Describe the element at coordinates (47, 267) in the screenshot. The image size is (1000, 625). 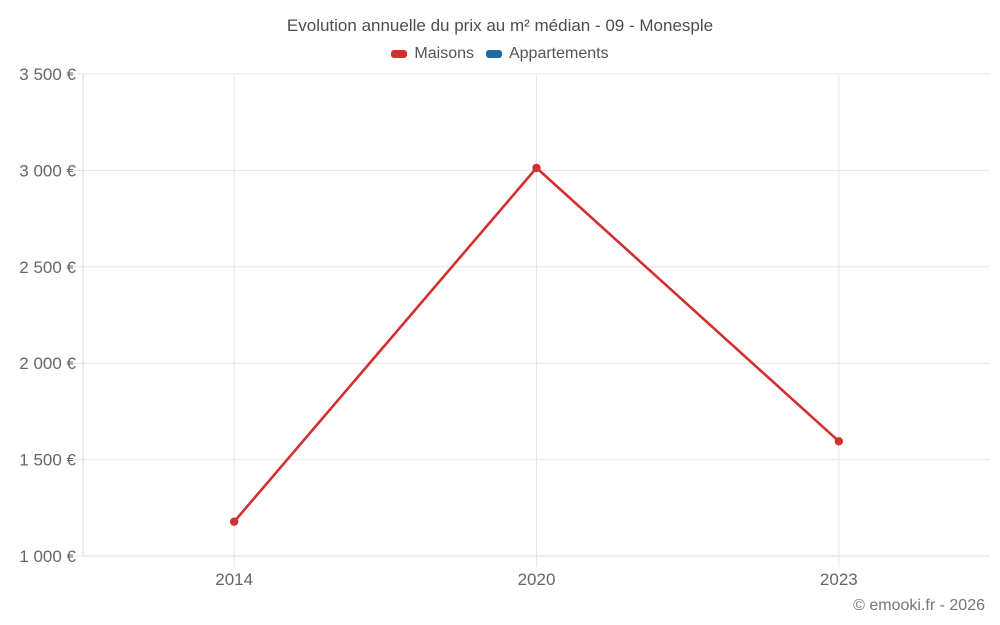
I see `y-tick-label: 2 500 €` at that location.